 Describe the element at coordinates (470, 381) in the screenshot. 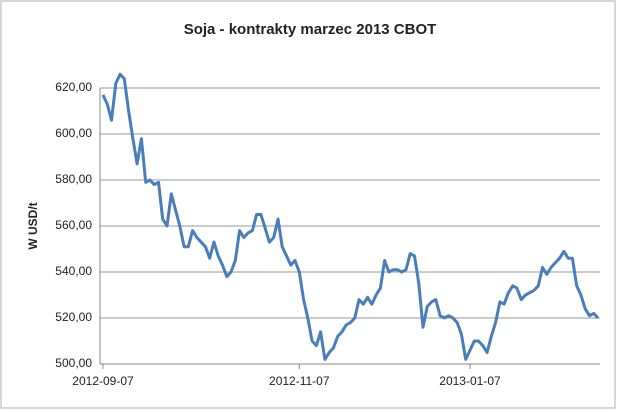

I see `x-tick-label: 2013-01-07` at that location.